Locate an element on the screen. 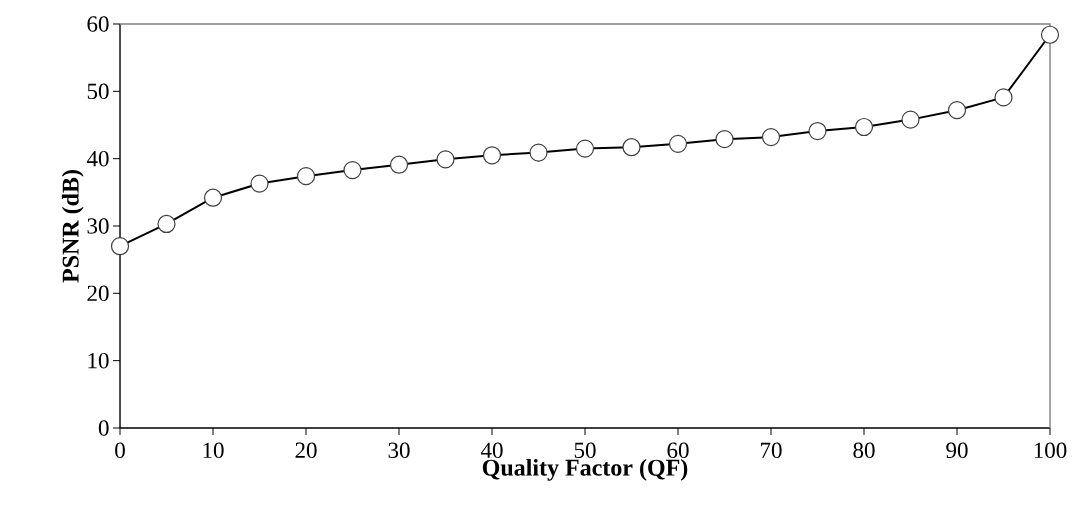  x-tick-label: 100 is located at coordinates (1050, 450).